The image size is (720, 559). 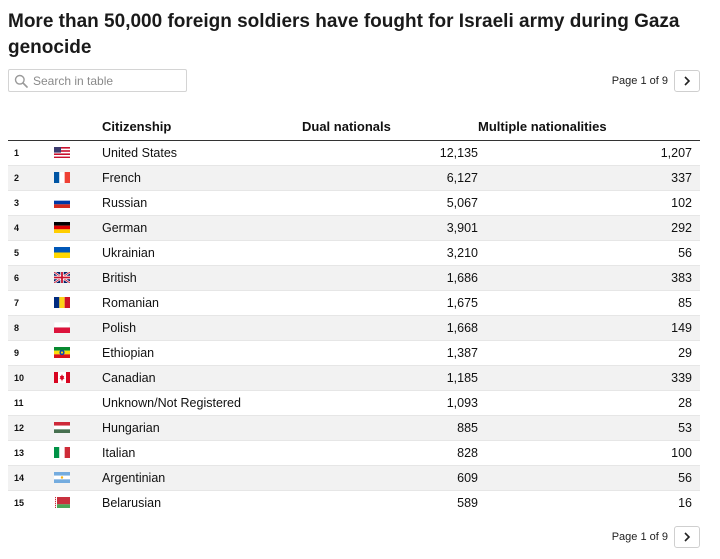 I want to click on table-row: 14 Argentinian 609 56, so click(x=354, y=478).